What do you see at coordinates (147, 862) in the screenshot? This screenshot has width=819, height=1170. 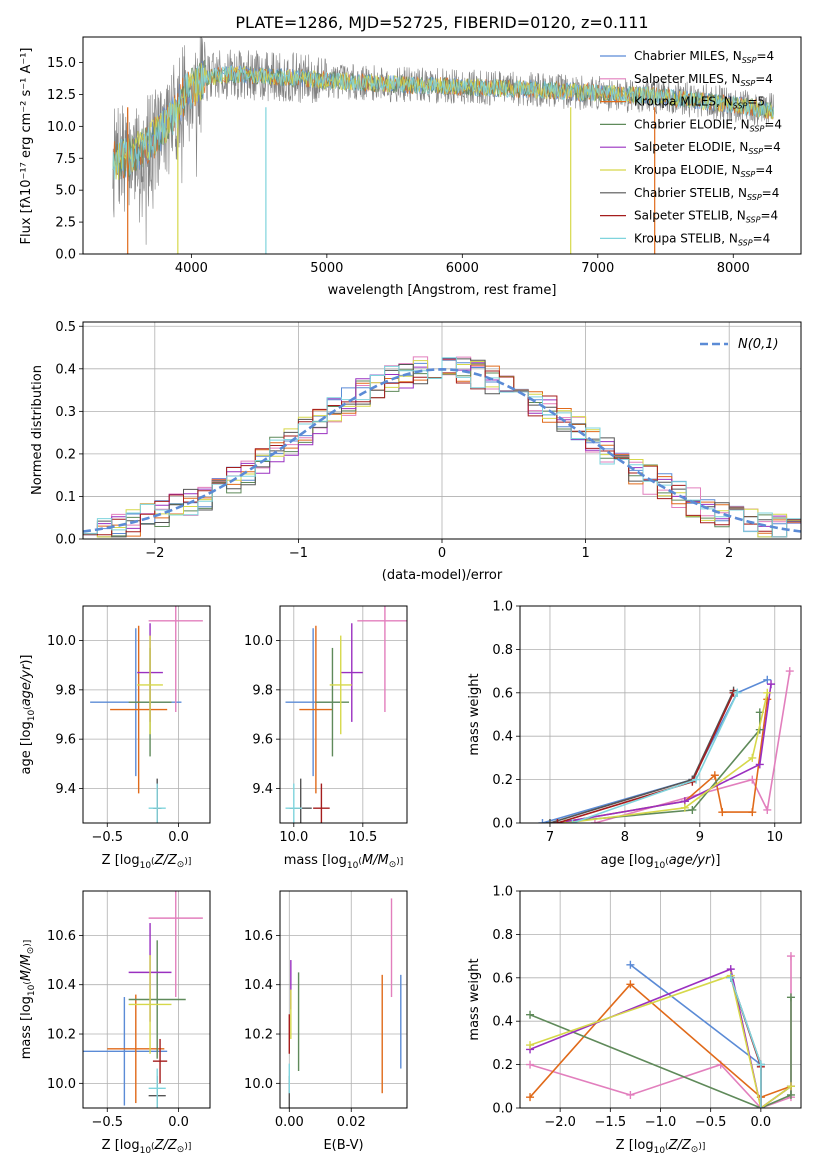 I see `x-axis-label: Z [log10(Z/Z⊙)]` at bounding box center [147, 862].